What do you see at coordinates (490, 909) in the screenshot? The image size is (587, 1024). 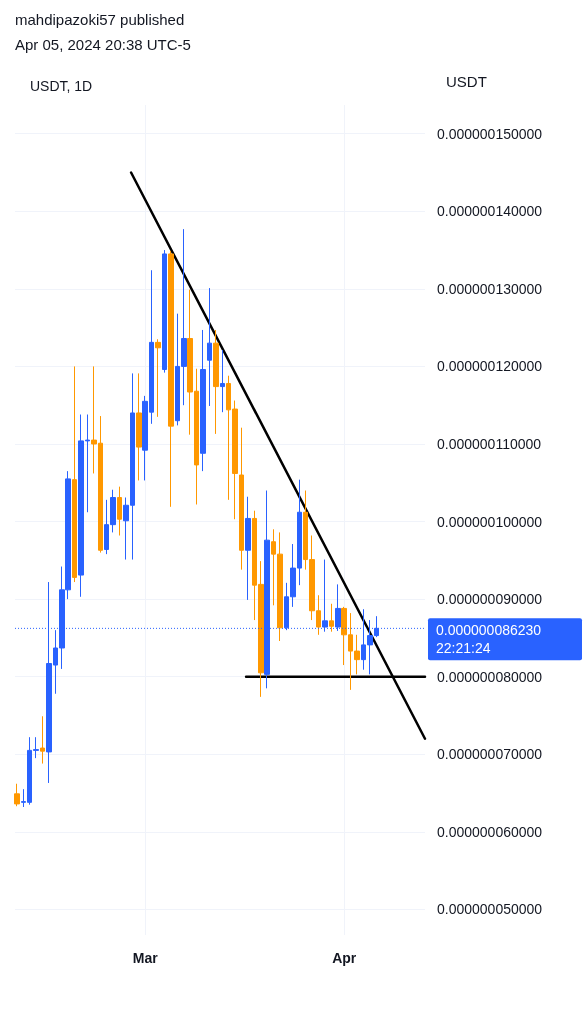 I see `y-tick-label: 0.000000050000` at bounding box center [490, 909].